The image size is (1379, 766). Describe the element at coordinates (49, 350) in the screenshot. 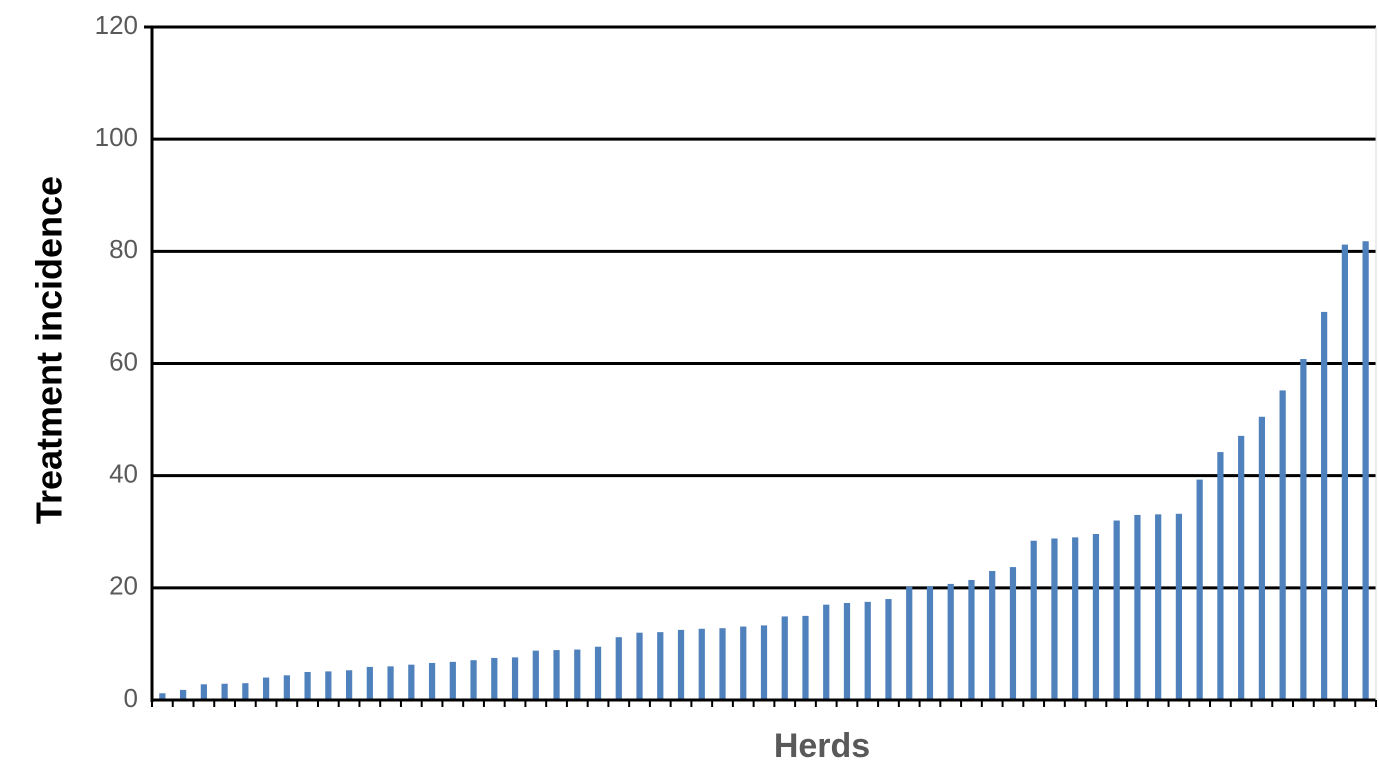

I see `y-axis-title: Treatment incidence` at that location.